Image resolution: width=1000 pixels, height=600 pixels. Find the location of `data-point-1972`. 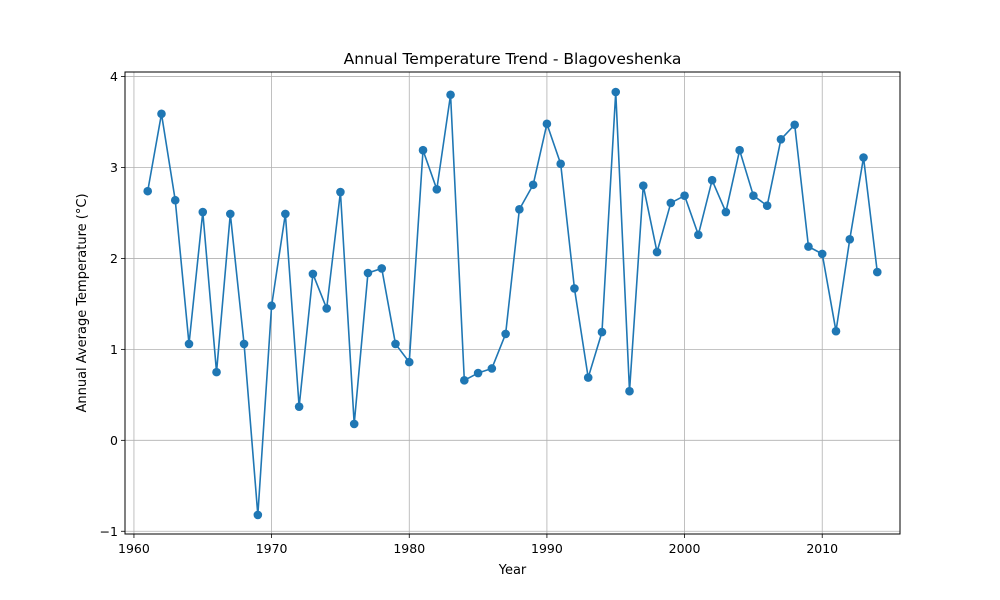

data-point-1972 is located at coordinates (299, 406).